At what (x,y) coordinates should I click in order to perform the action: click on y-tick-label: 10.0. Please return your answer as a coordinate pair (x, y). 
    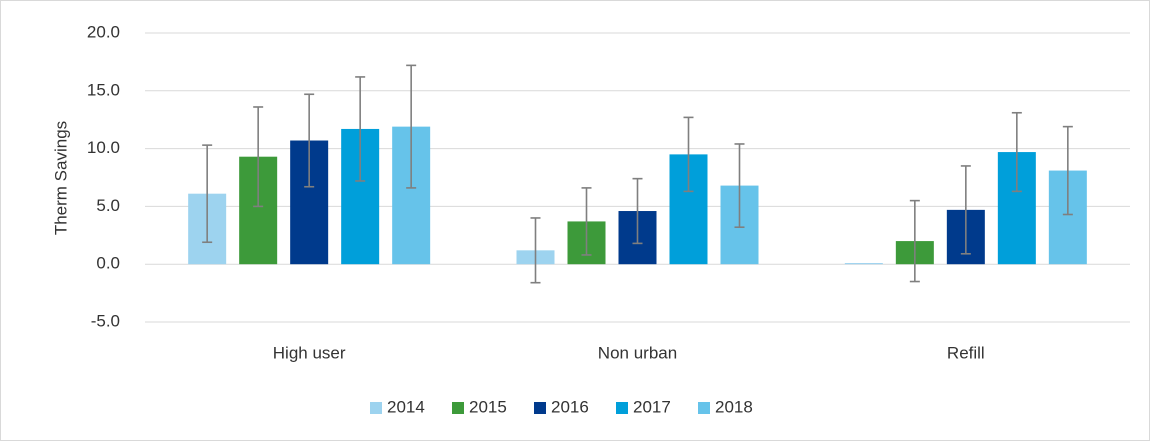
    Looking at the image, I should click on (103, 147).